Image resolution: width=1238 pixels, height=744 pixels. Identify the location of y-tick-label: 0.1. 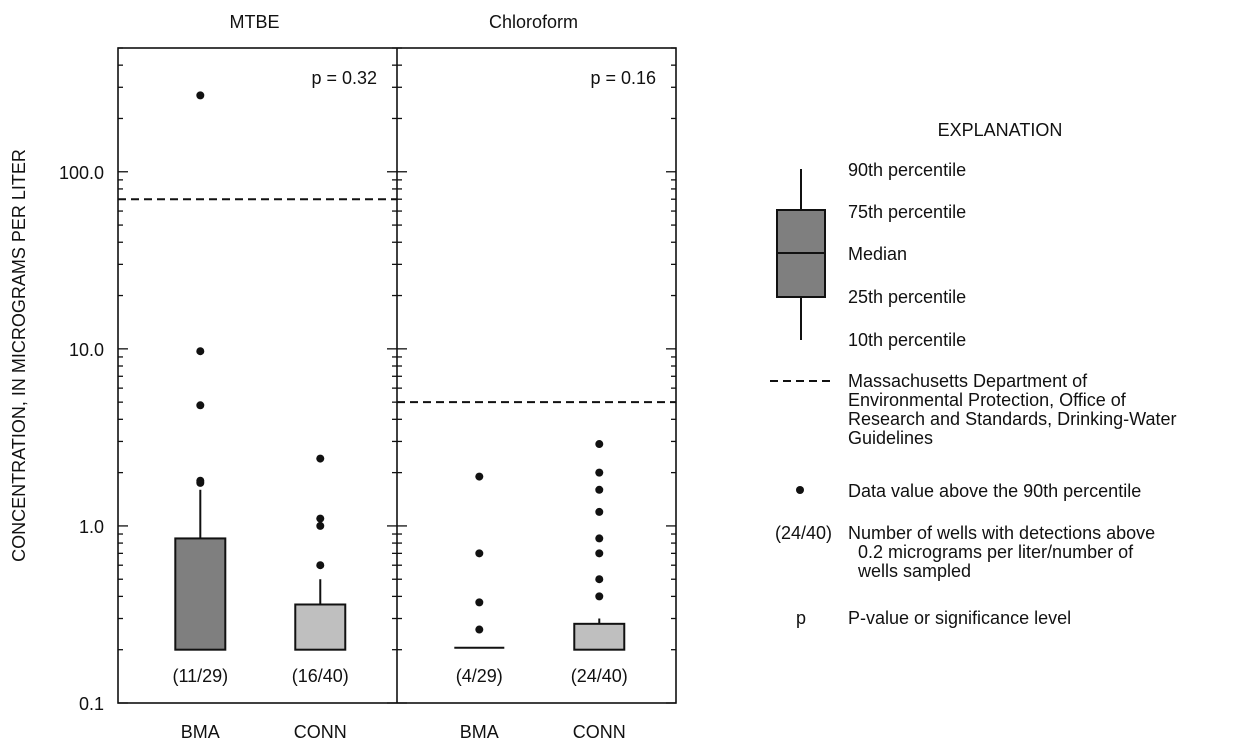
(91, 704).